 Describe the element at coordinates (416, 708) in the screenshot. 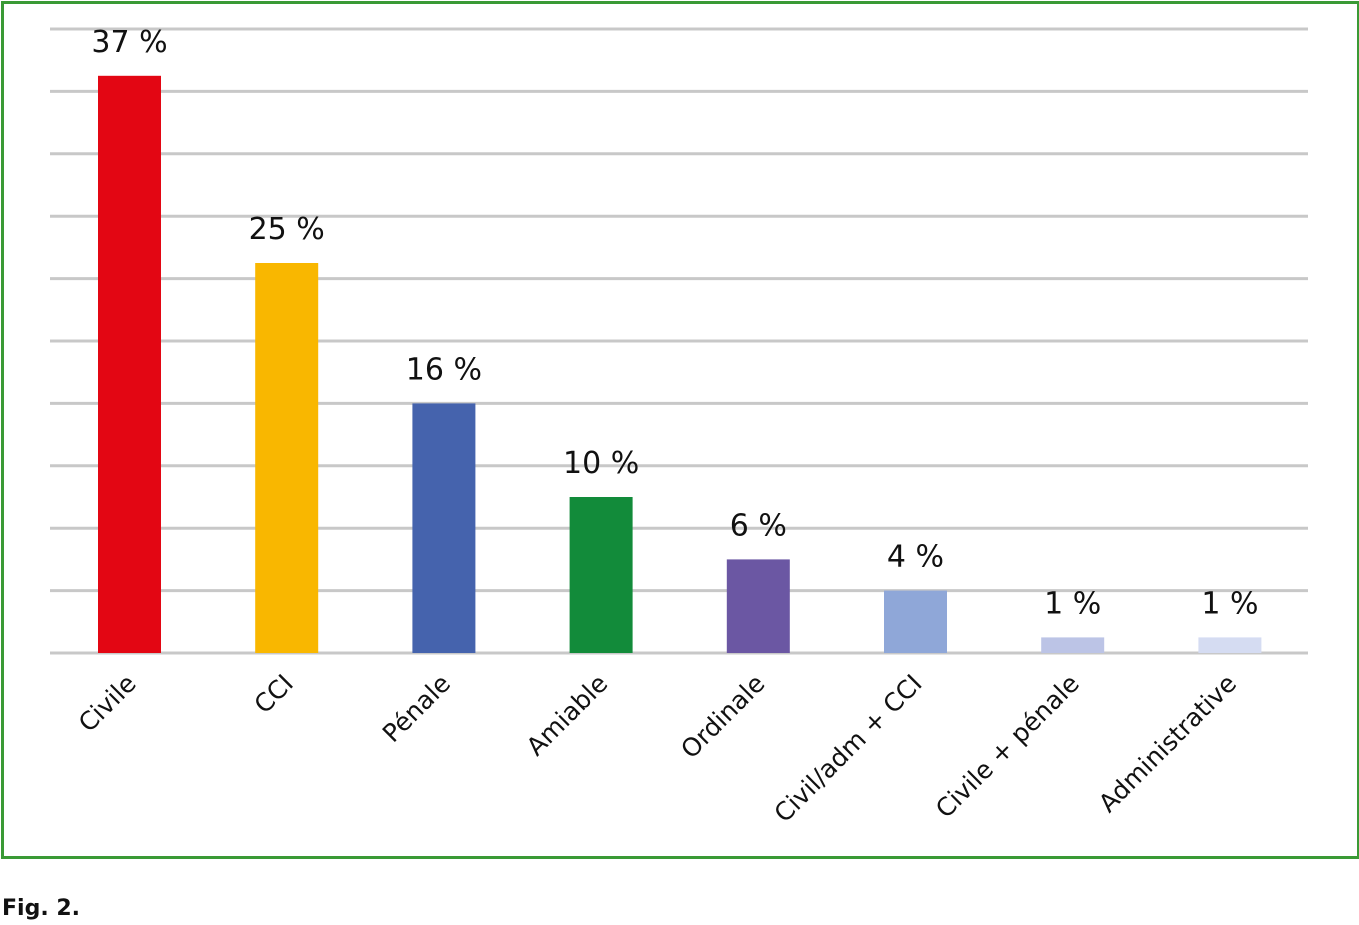

I see `category-label-3: Pénale` at that location.